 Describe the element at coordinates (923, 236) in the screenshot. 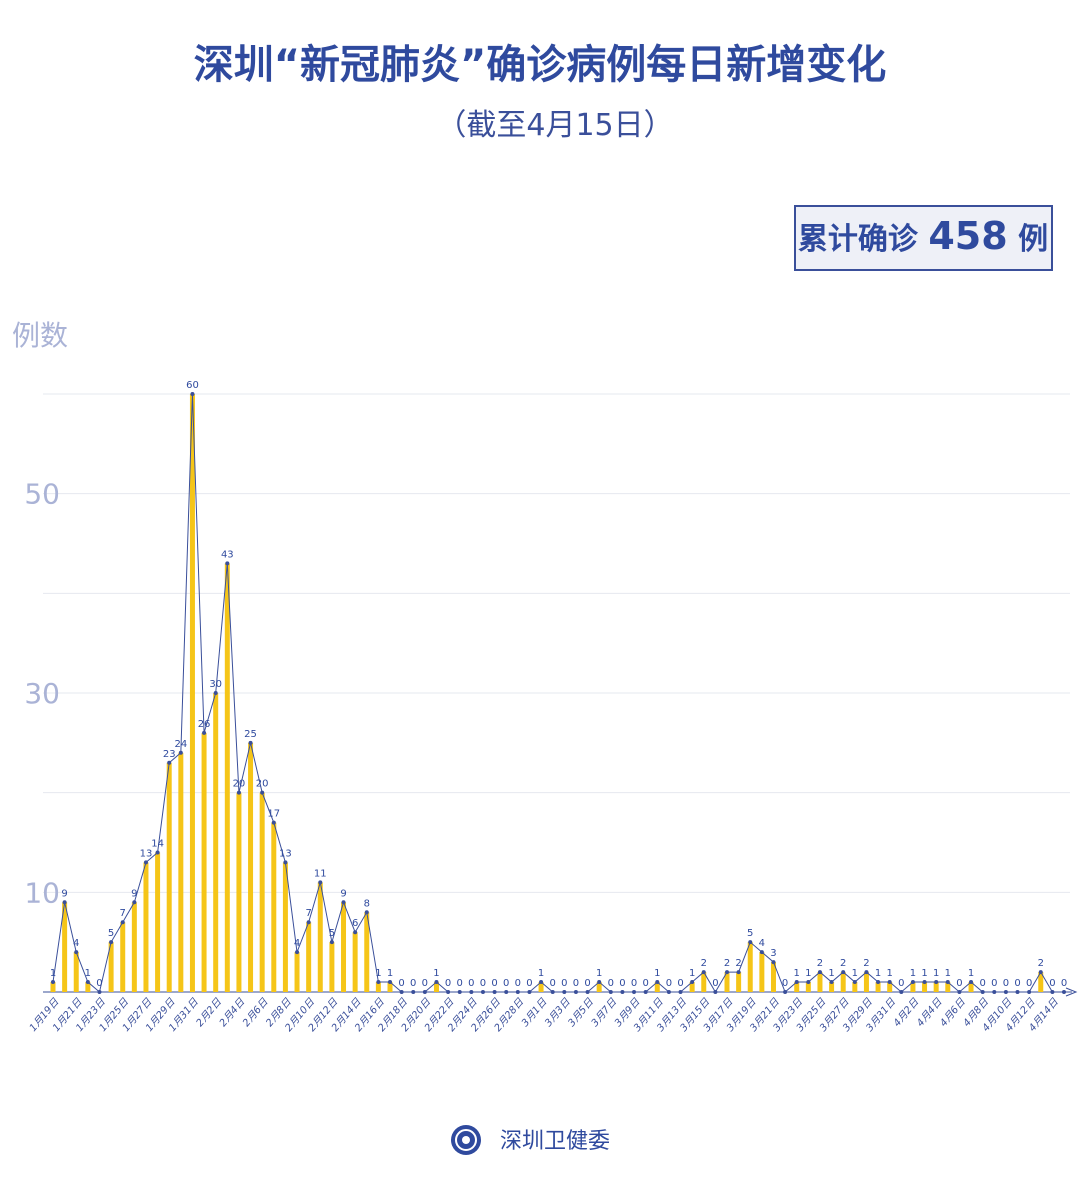

I see `total-box-text: 累计确诊 458 例` at that location.